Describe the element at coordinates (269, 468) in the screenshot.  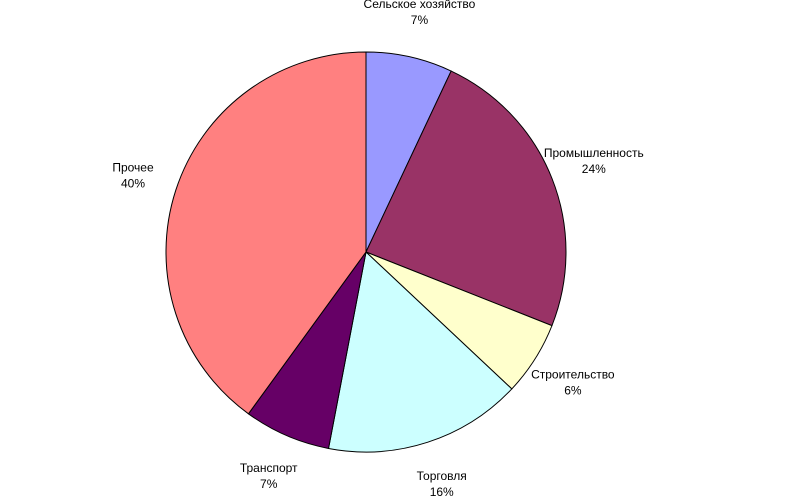
I see `slice-label: Транспорт` at that location.